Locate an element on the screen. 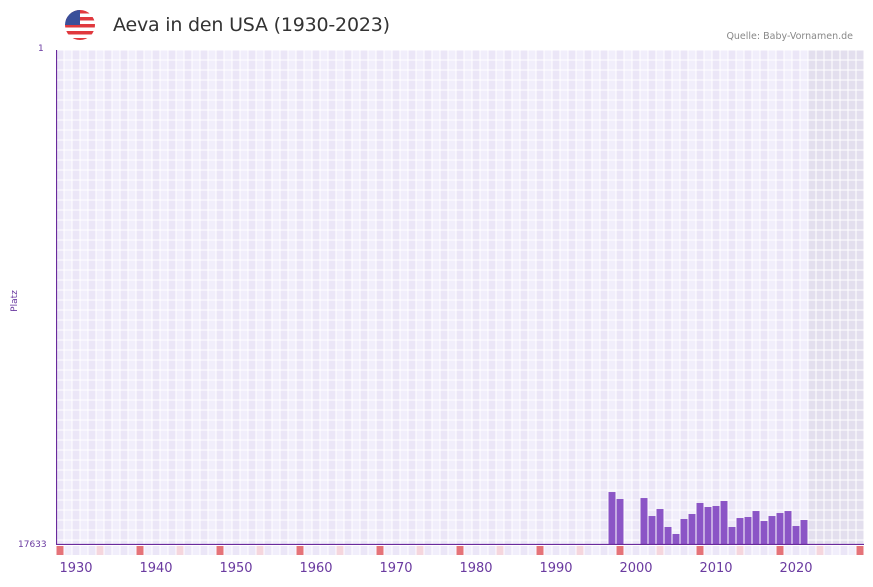 The height and width of the screenshot is (587, 873). year-markers is located at coordinates (460, 550).